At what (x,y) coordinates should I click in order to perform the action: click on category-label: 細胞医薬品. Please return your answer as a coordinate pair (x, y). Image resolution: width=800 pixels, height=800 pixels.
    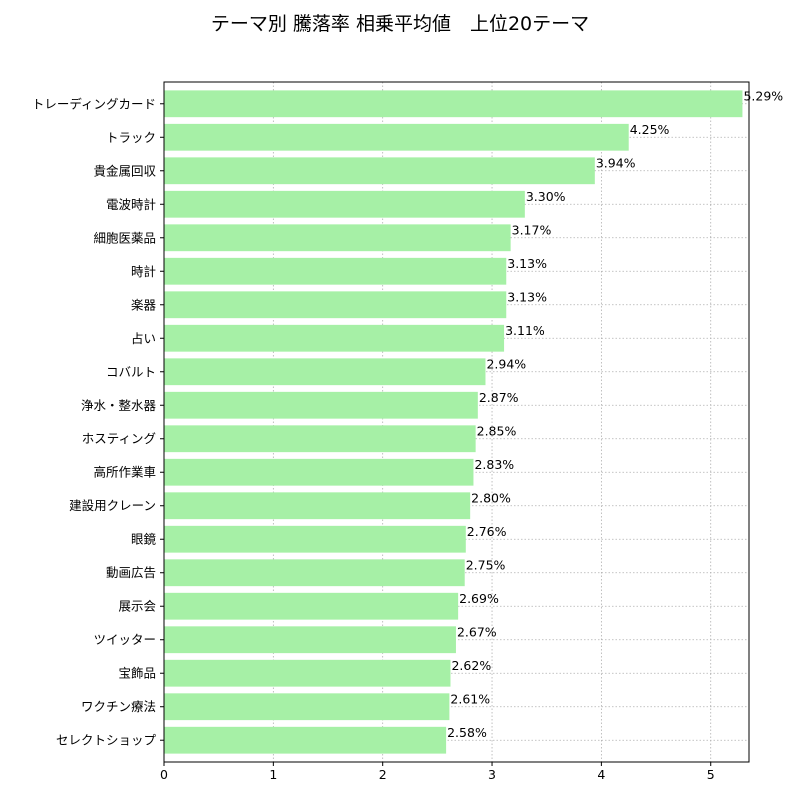
    Looking at the image, I should click on (124, 237).